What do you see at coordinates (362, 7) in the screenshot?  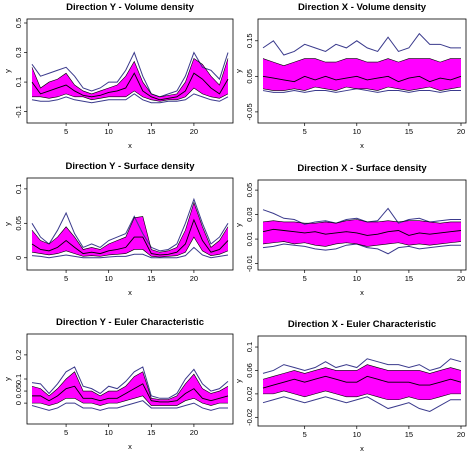 I see `chart-title: Direction X - Volume density` at bounding box center [362, 7].